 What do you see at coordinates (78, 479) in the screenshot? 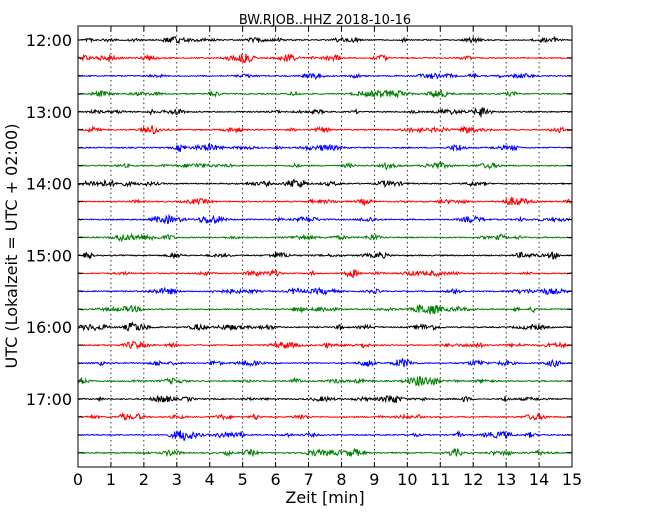
I see `x-tick-label: 0` at bounding box center [78, 479].